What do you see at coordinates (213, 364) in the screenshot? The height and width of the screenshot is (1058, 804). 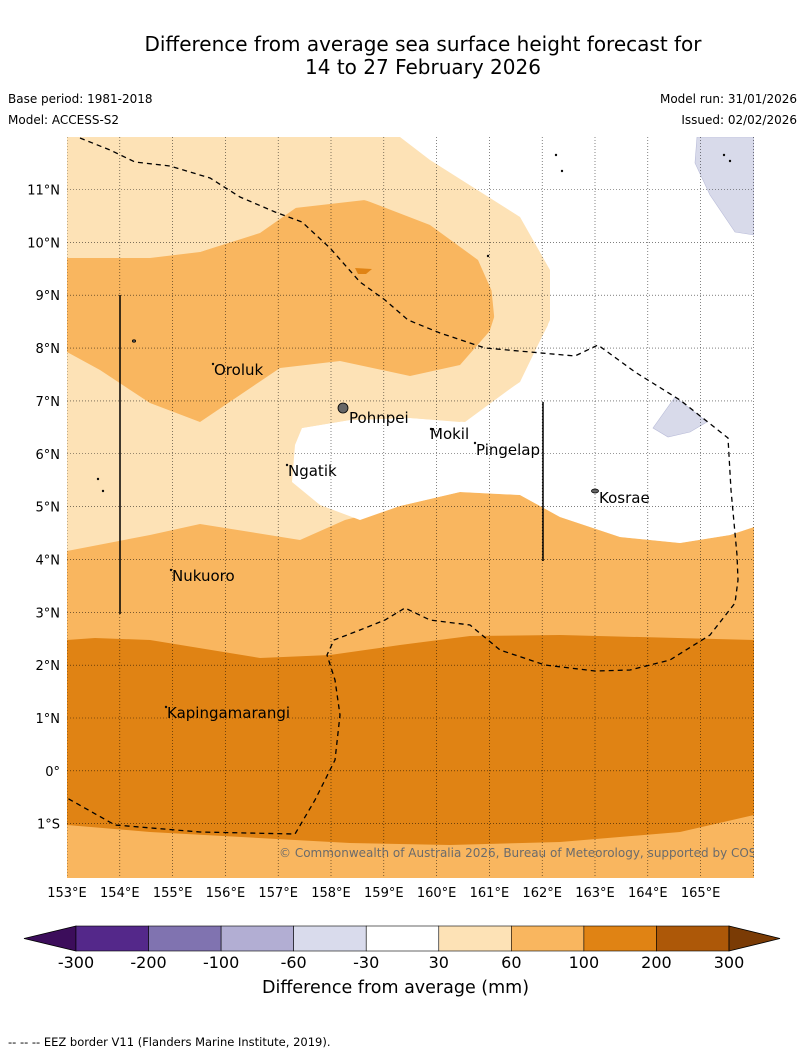 I see `islet-oroluk` at bounding box center [213, 364].